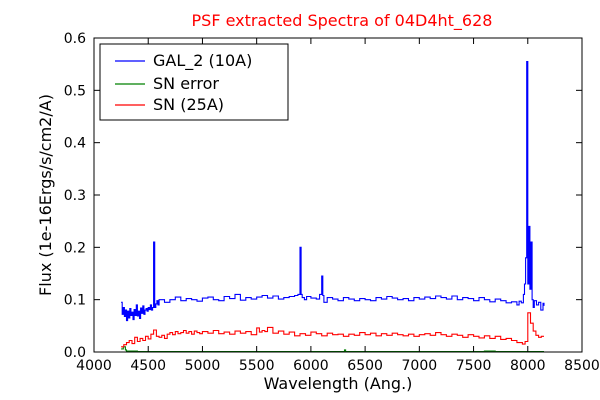  I want to click on y-tick-label: 0.5, so click(75, 91).